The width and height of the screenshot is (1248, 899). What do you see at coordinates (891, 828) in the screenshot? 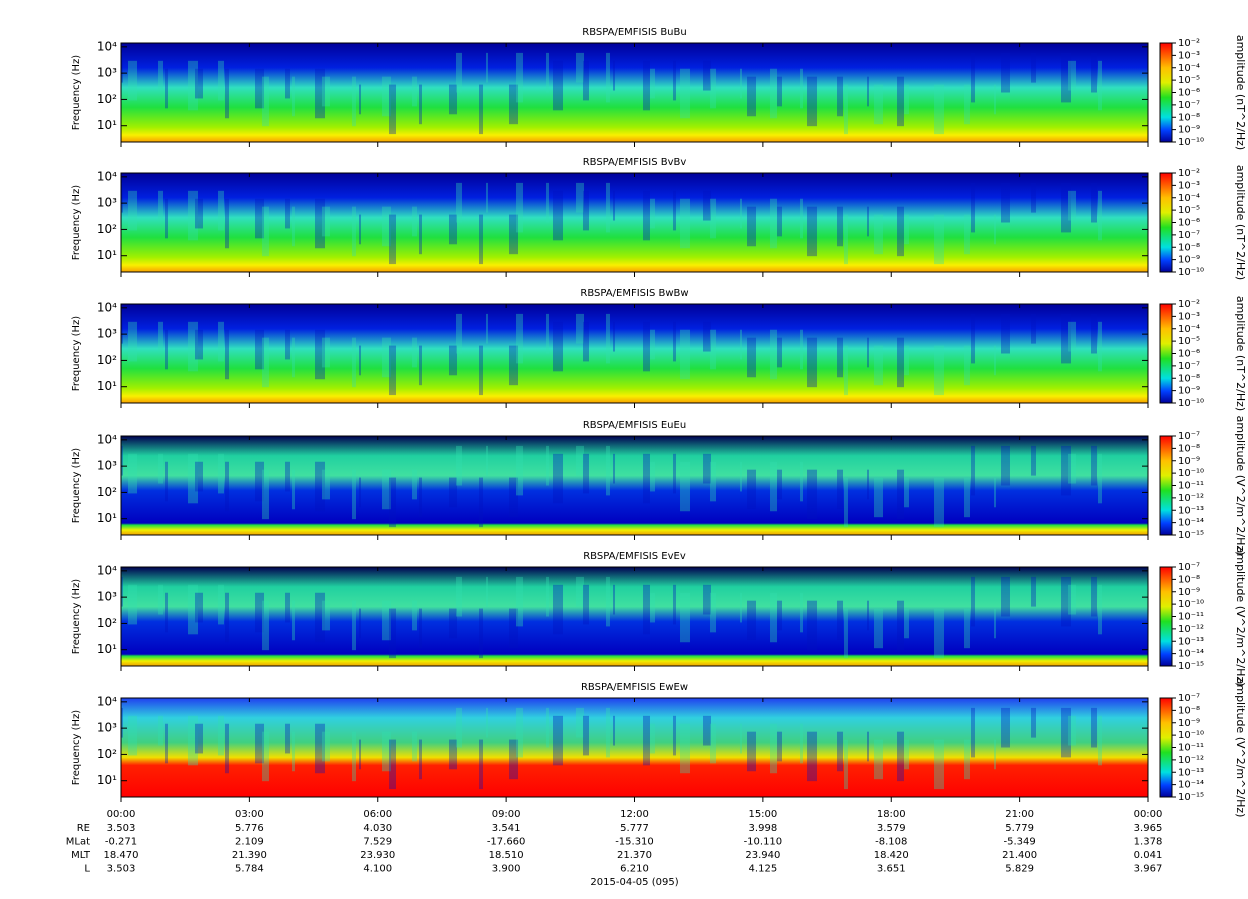
I see `ephemeris-value: 3.579` at bounding box center [891, 828].